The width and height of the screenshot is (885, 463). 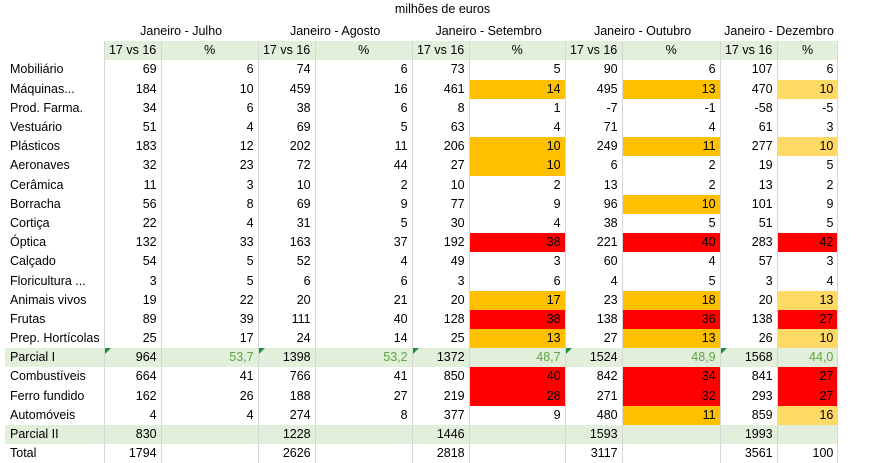 What do you see at coordinates (749, 396) in the screenshot?
I see `value-cell: 293` at bounding box center [749, 396].